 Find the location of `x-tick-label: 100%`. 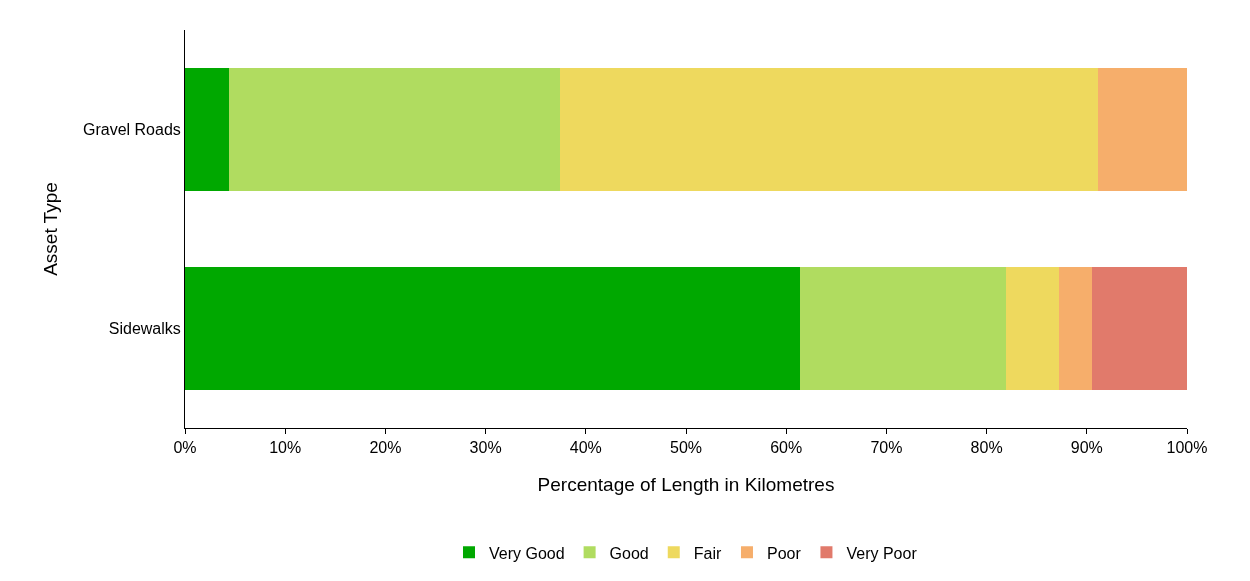

x-tick-label: 100% is located at coordinates (1187, 448).